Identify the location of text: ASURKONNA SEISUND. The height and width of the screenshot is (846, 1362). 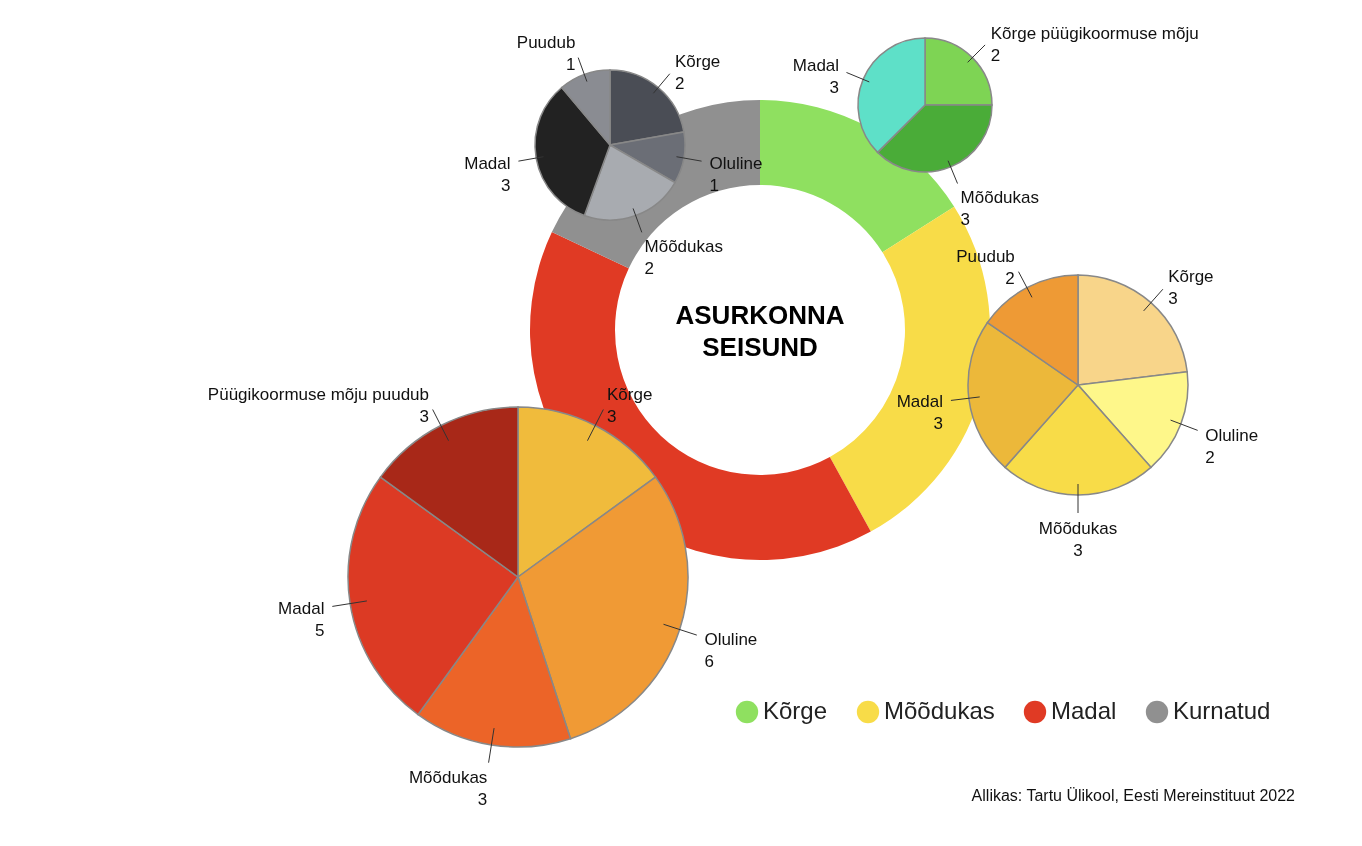
(760, 331).